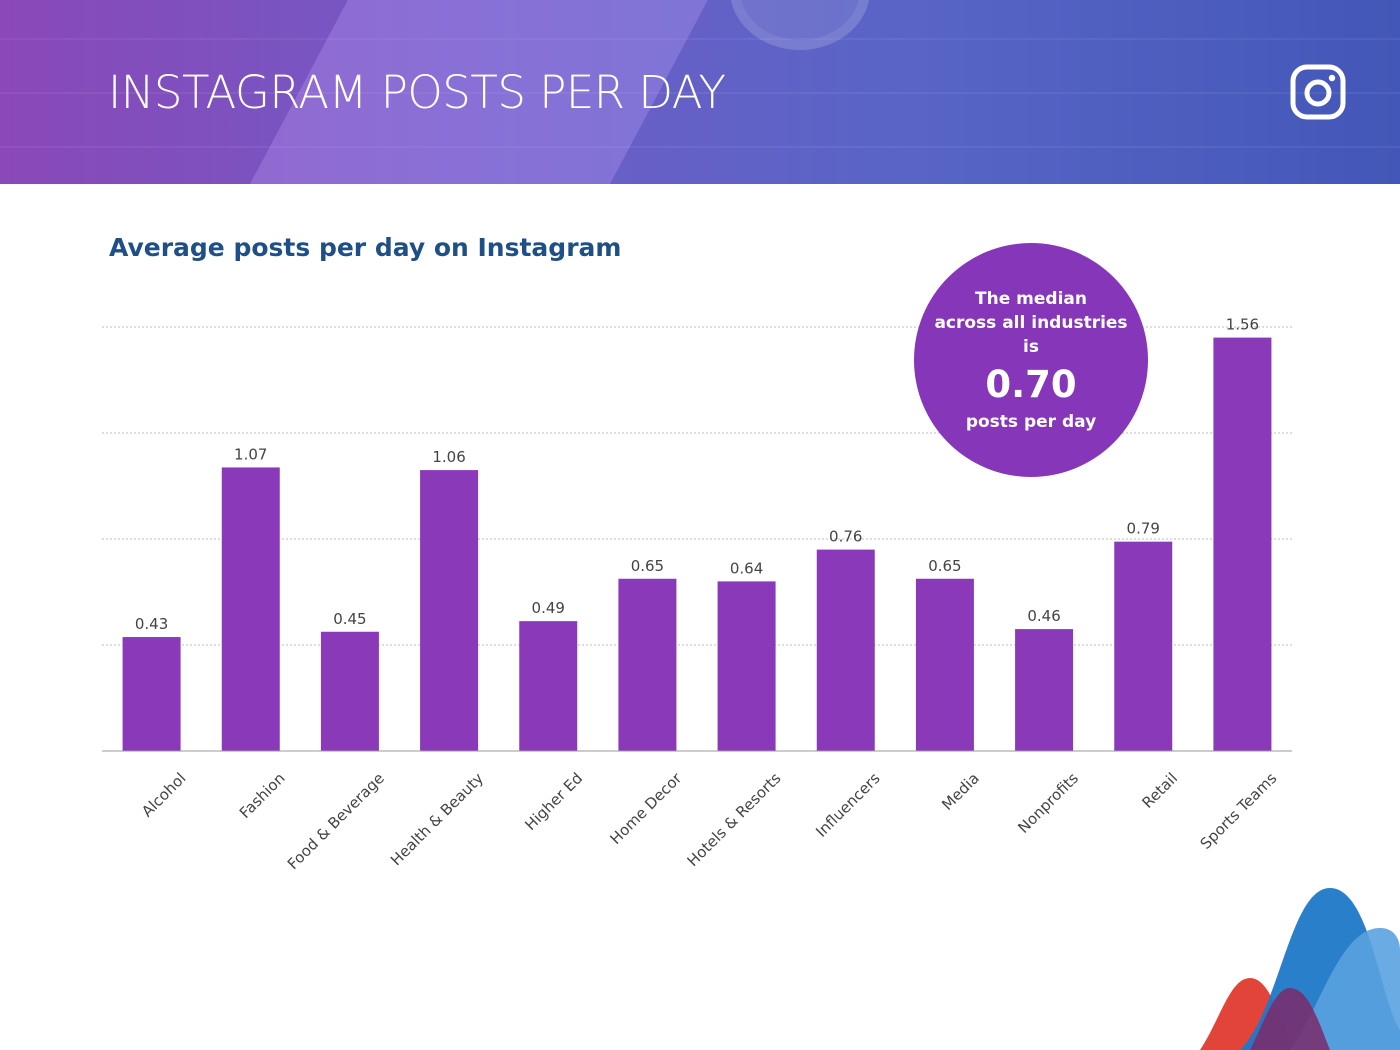 This screenshot has height=1050, width=1400. Describe the element at coordinates (437, 819) in the screenshot. I see `category-tick-label: Health & Beauty` at that location.